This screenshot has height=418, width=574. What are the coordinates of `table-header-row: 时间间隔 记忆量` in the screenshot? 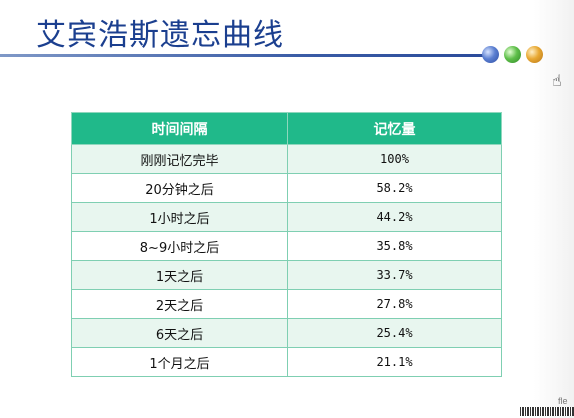 It's located at (286, 128).